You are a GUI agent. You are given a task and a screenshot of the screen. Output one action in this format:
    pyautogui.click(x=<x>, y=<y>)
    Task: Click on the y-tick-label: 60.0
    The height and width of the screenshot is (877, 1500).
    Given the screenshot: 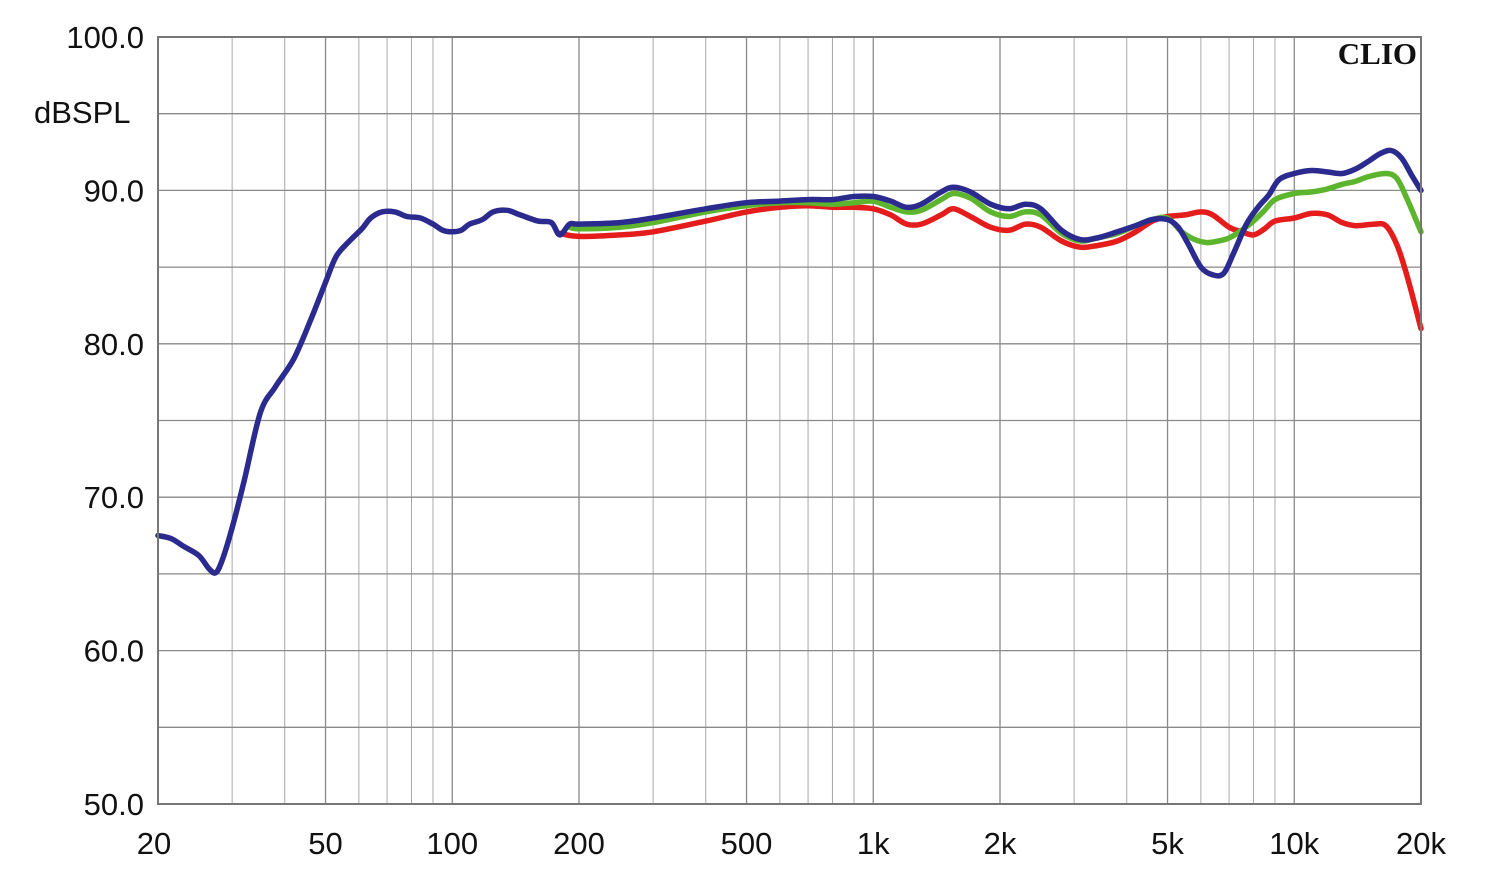 What is the action you would take?
    pyautogui.click(x=114, y=651)
    